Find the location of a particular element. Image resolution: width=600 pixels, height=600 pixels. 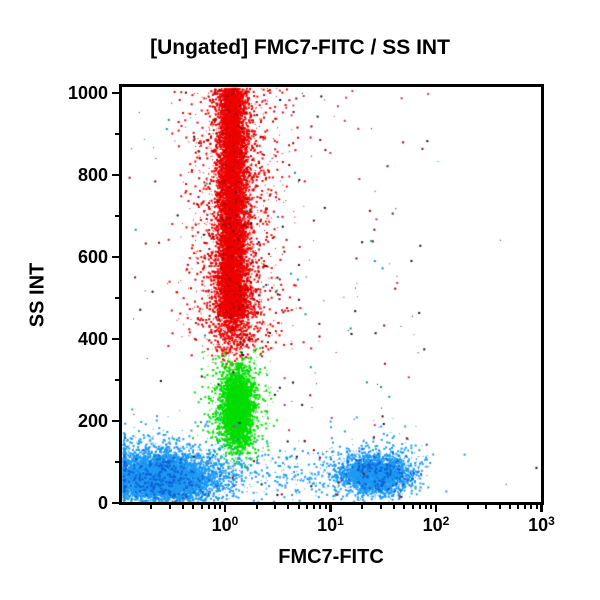

y-tick-label: 1000 is located at coordinates (87, 93).